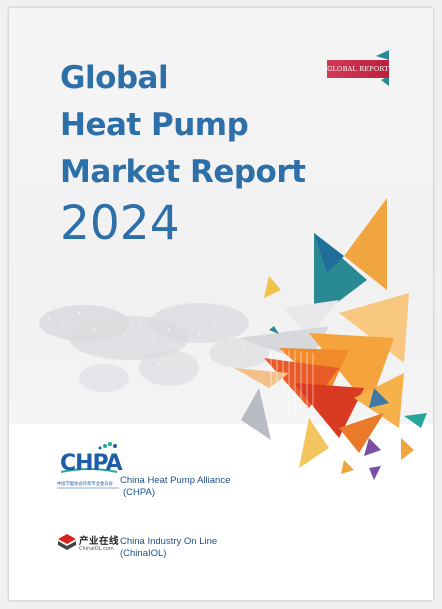 This screenshot has width=442, height=609. What do you see at coordinates (114, 78) in the screenshot?
I see `title-line-1: Global` at bounding box center [114, 78].